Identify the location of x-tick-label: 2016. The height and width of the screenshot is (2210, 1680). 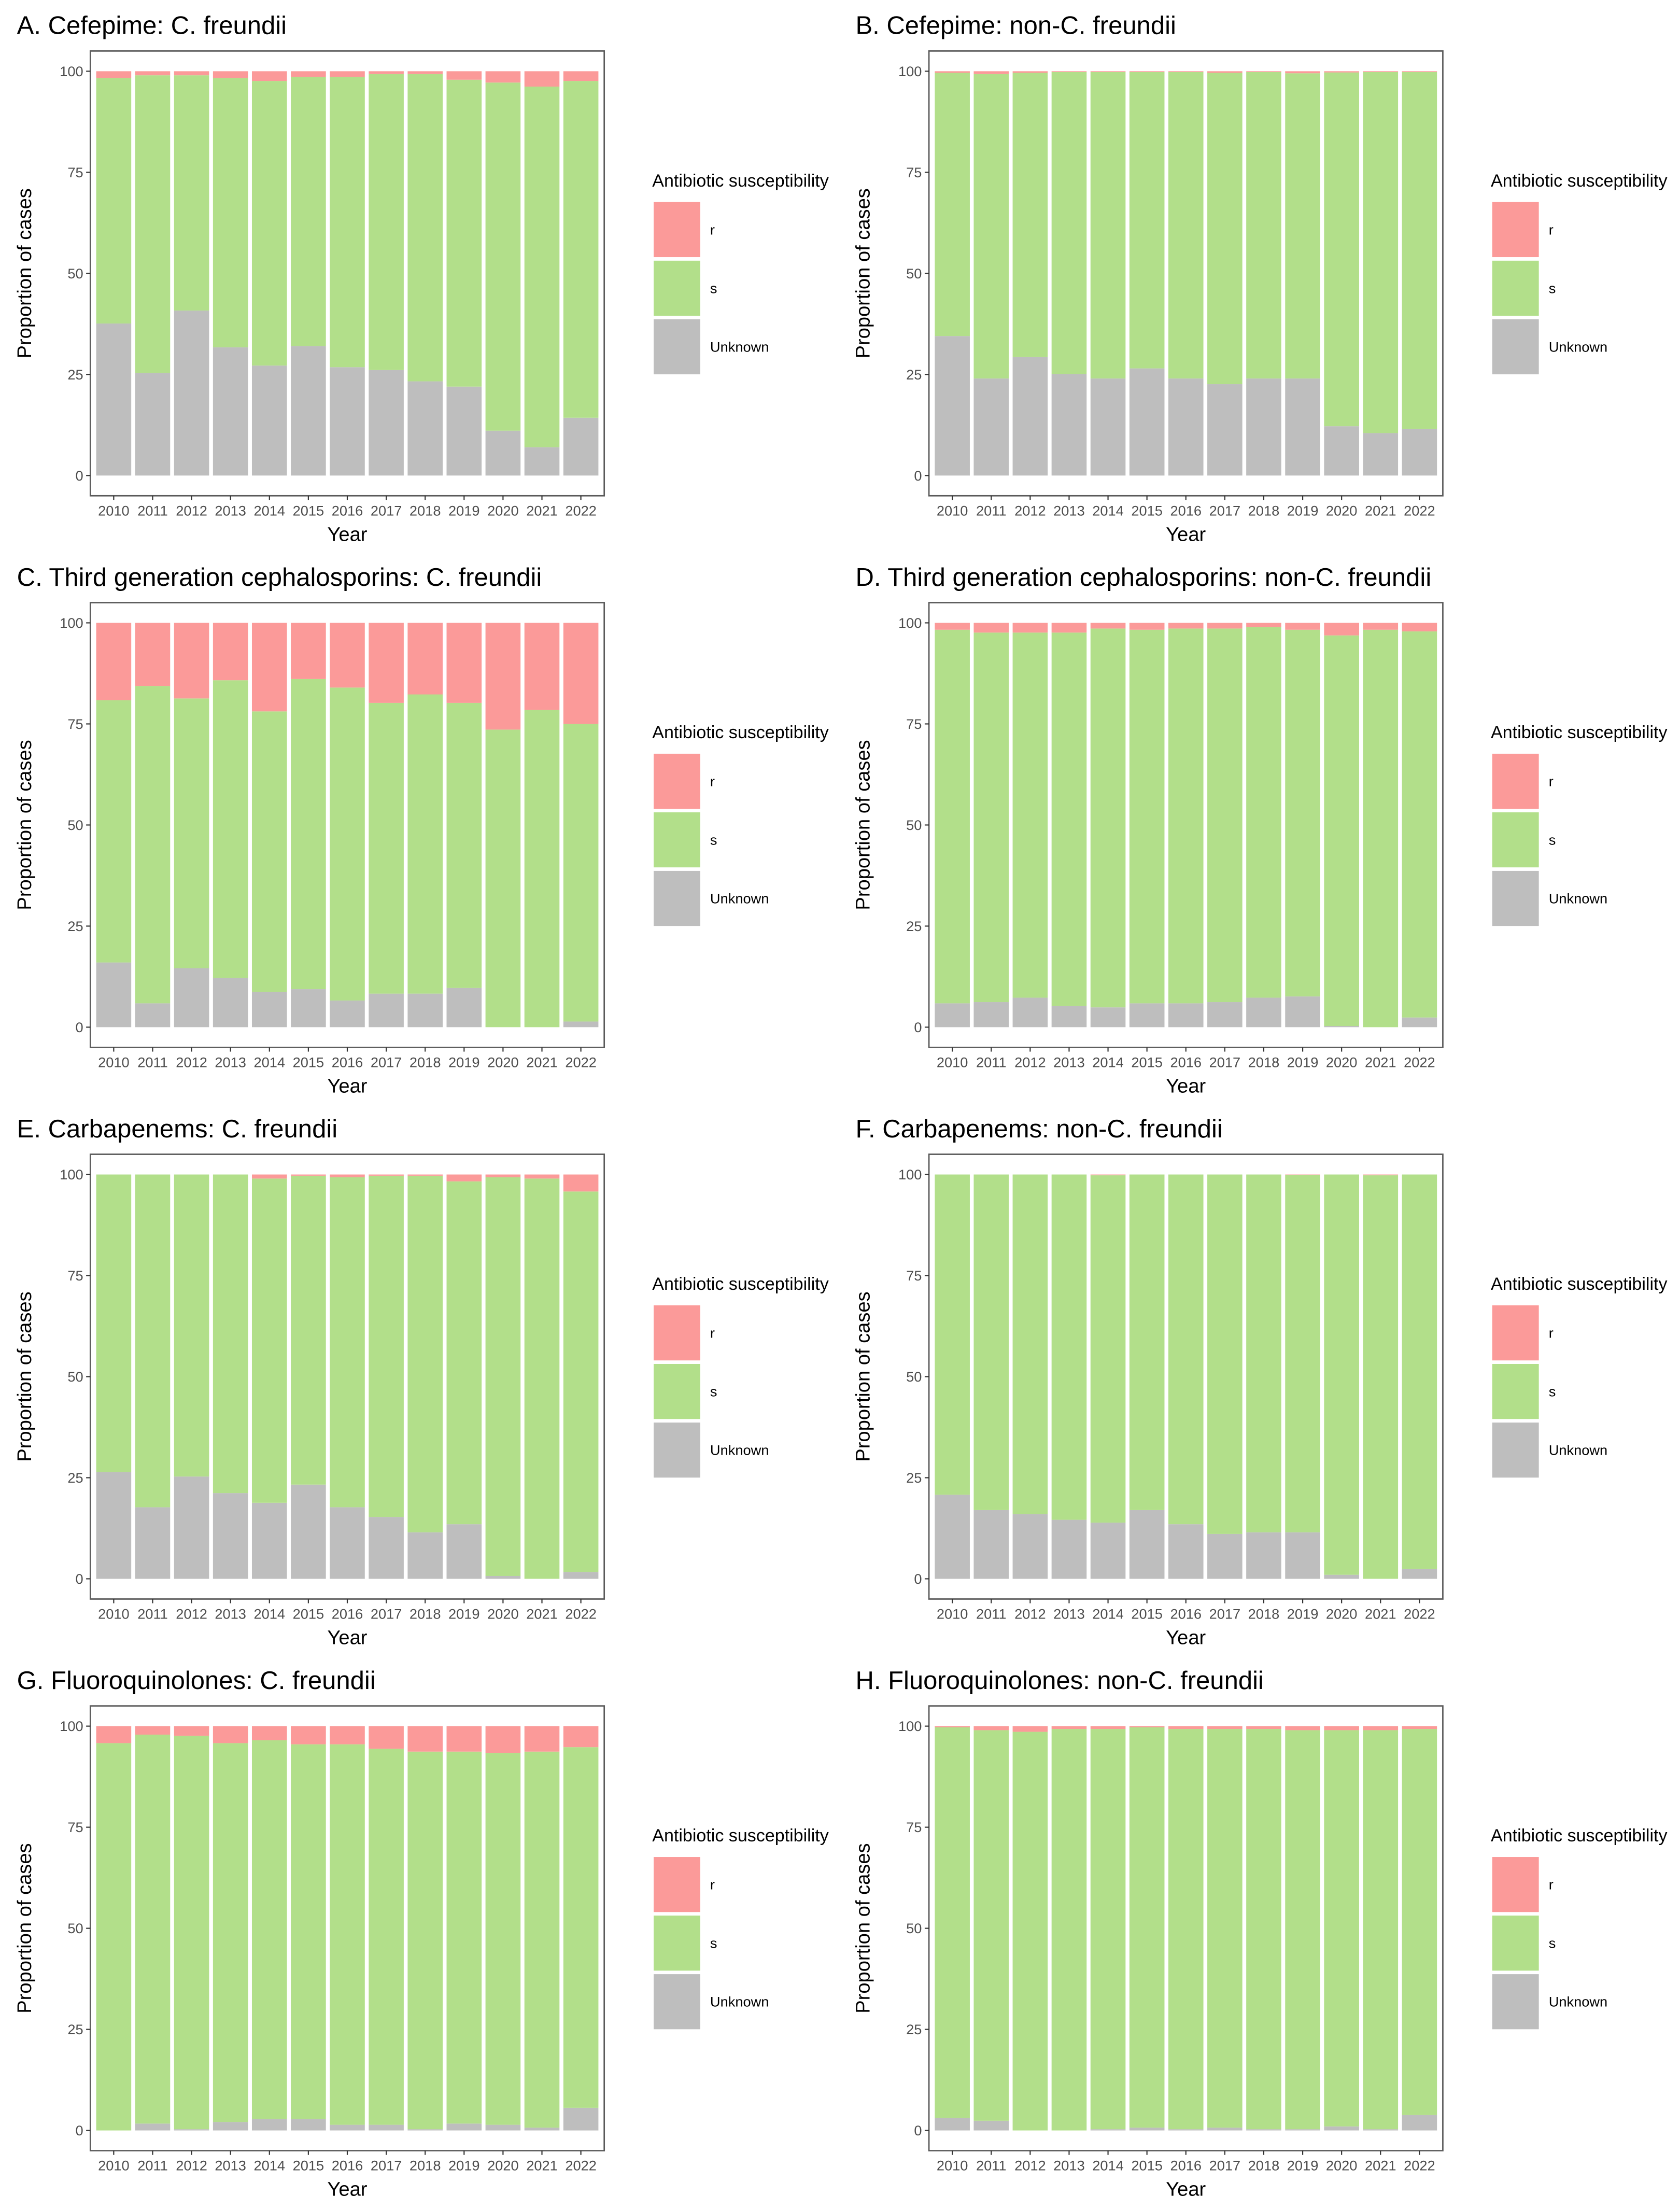
(347, 1614).